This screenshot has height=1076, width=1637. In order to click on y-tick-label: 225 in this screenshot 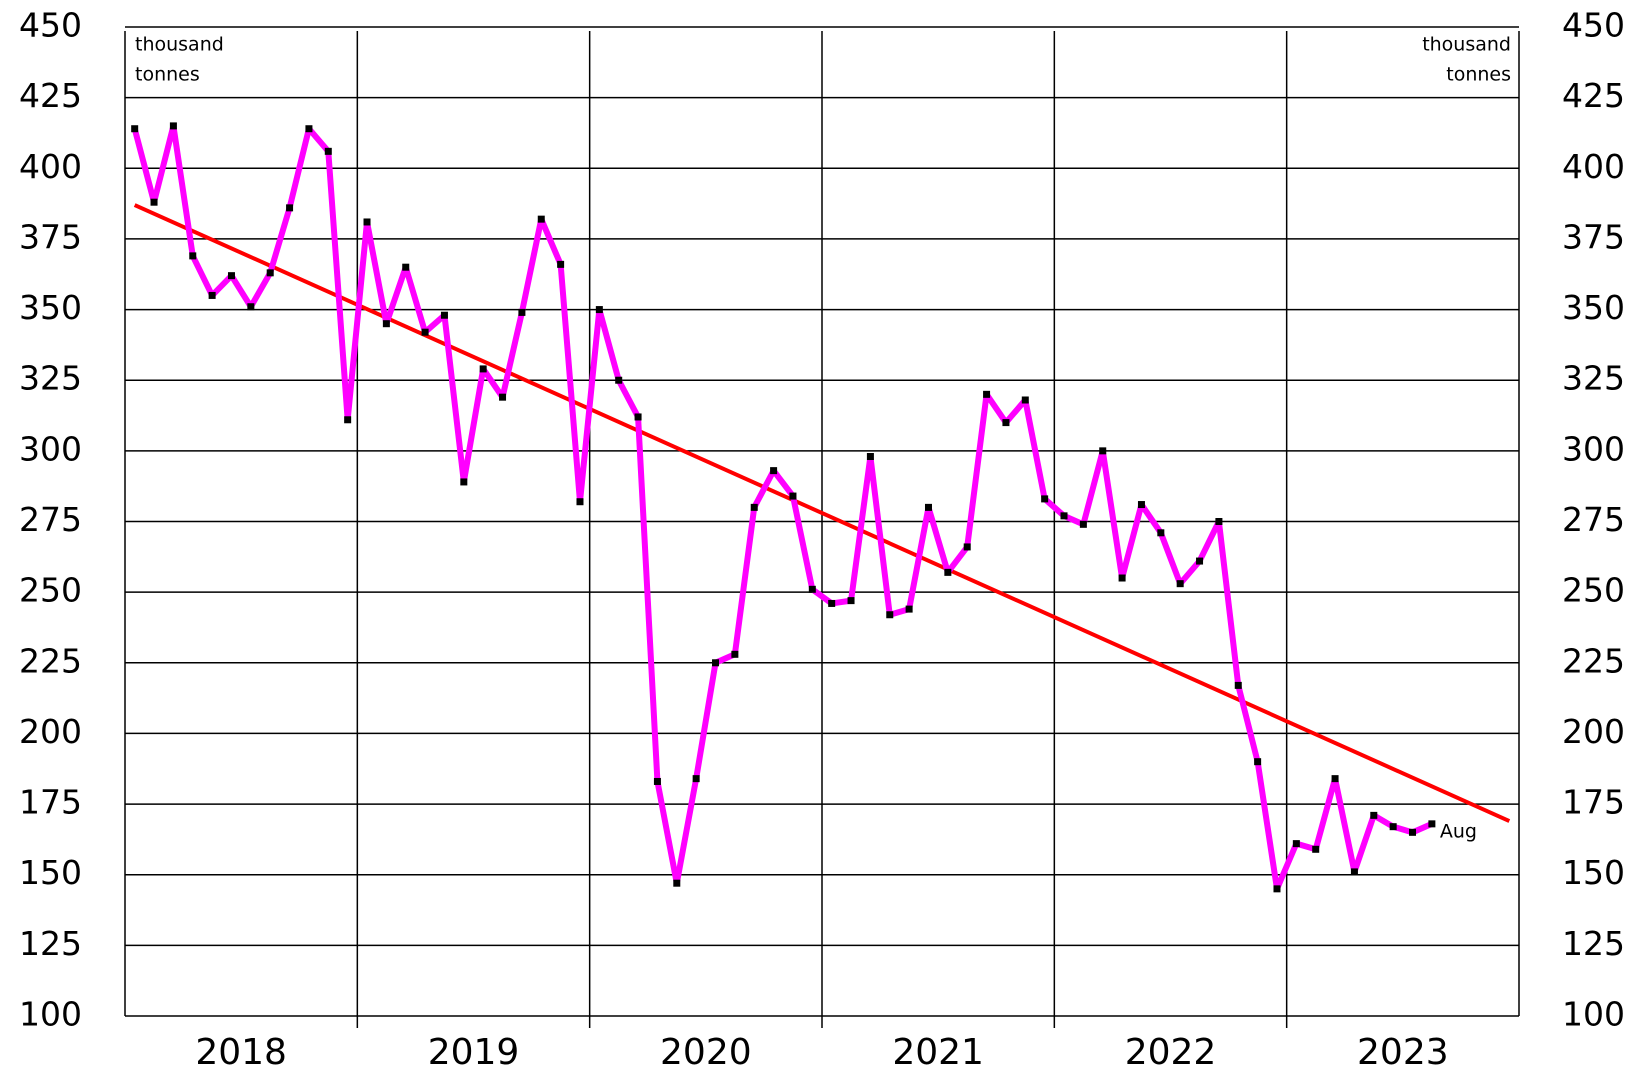, I will do `click(50, 660)`.